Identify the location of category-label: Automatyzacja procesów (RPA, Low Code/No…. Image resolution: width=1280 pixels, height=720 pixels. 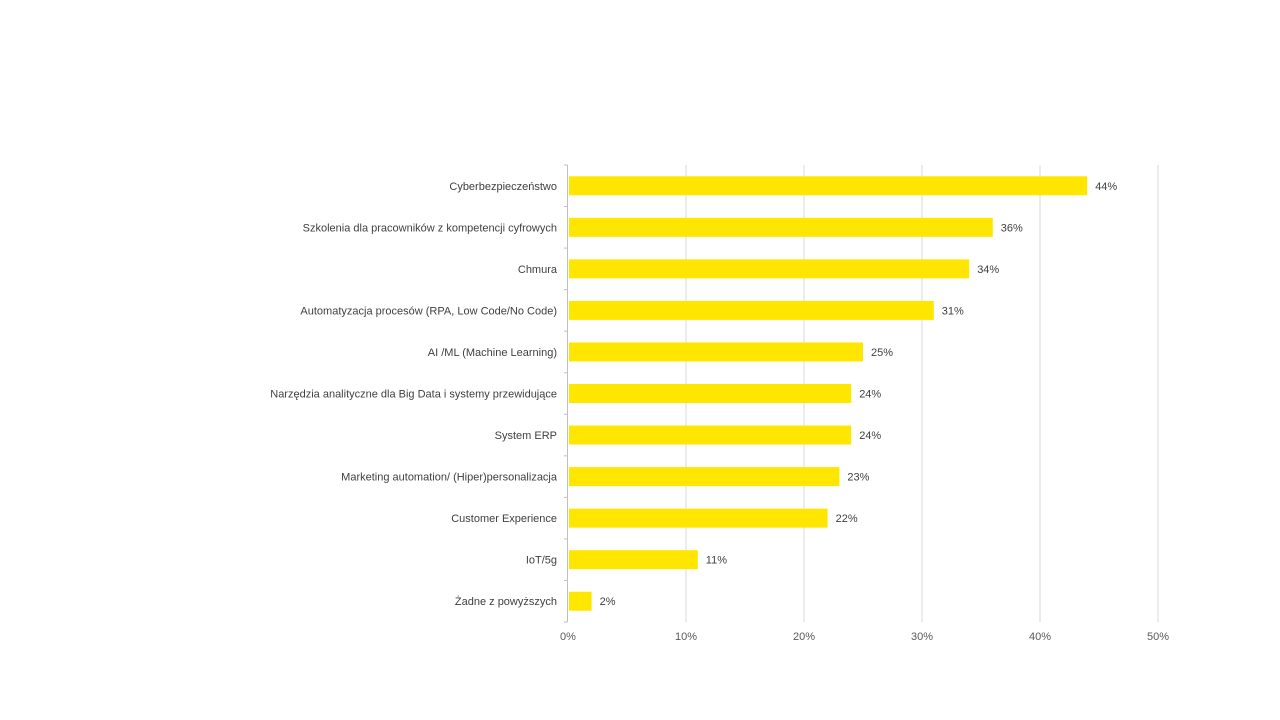
(428, 311).